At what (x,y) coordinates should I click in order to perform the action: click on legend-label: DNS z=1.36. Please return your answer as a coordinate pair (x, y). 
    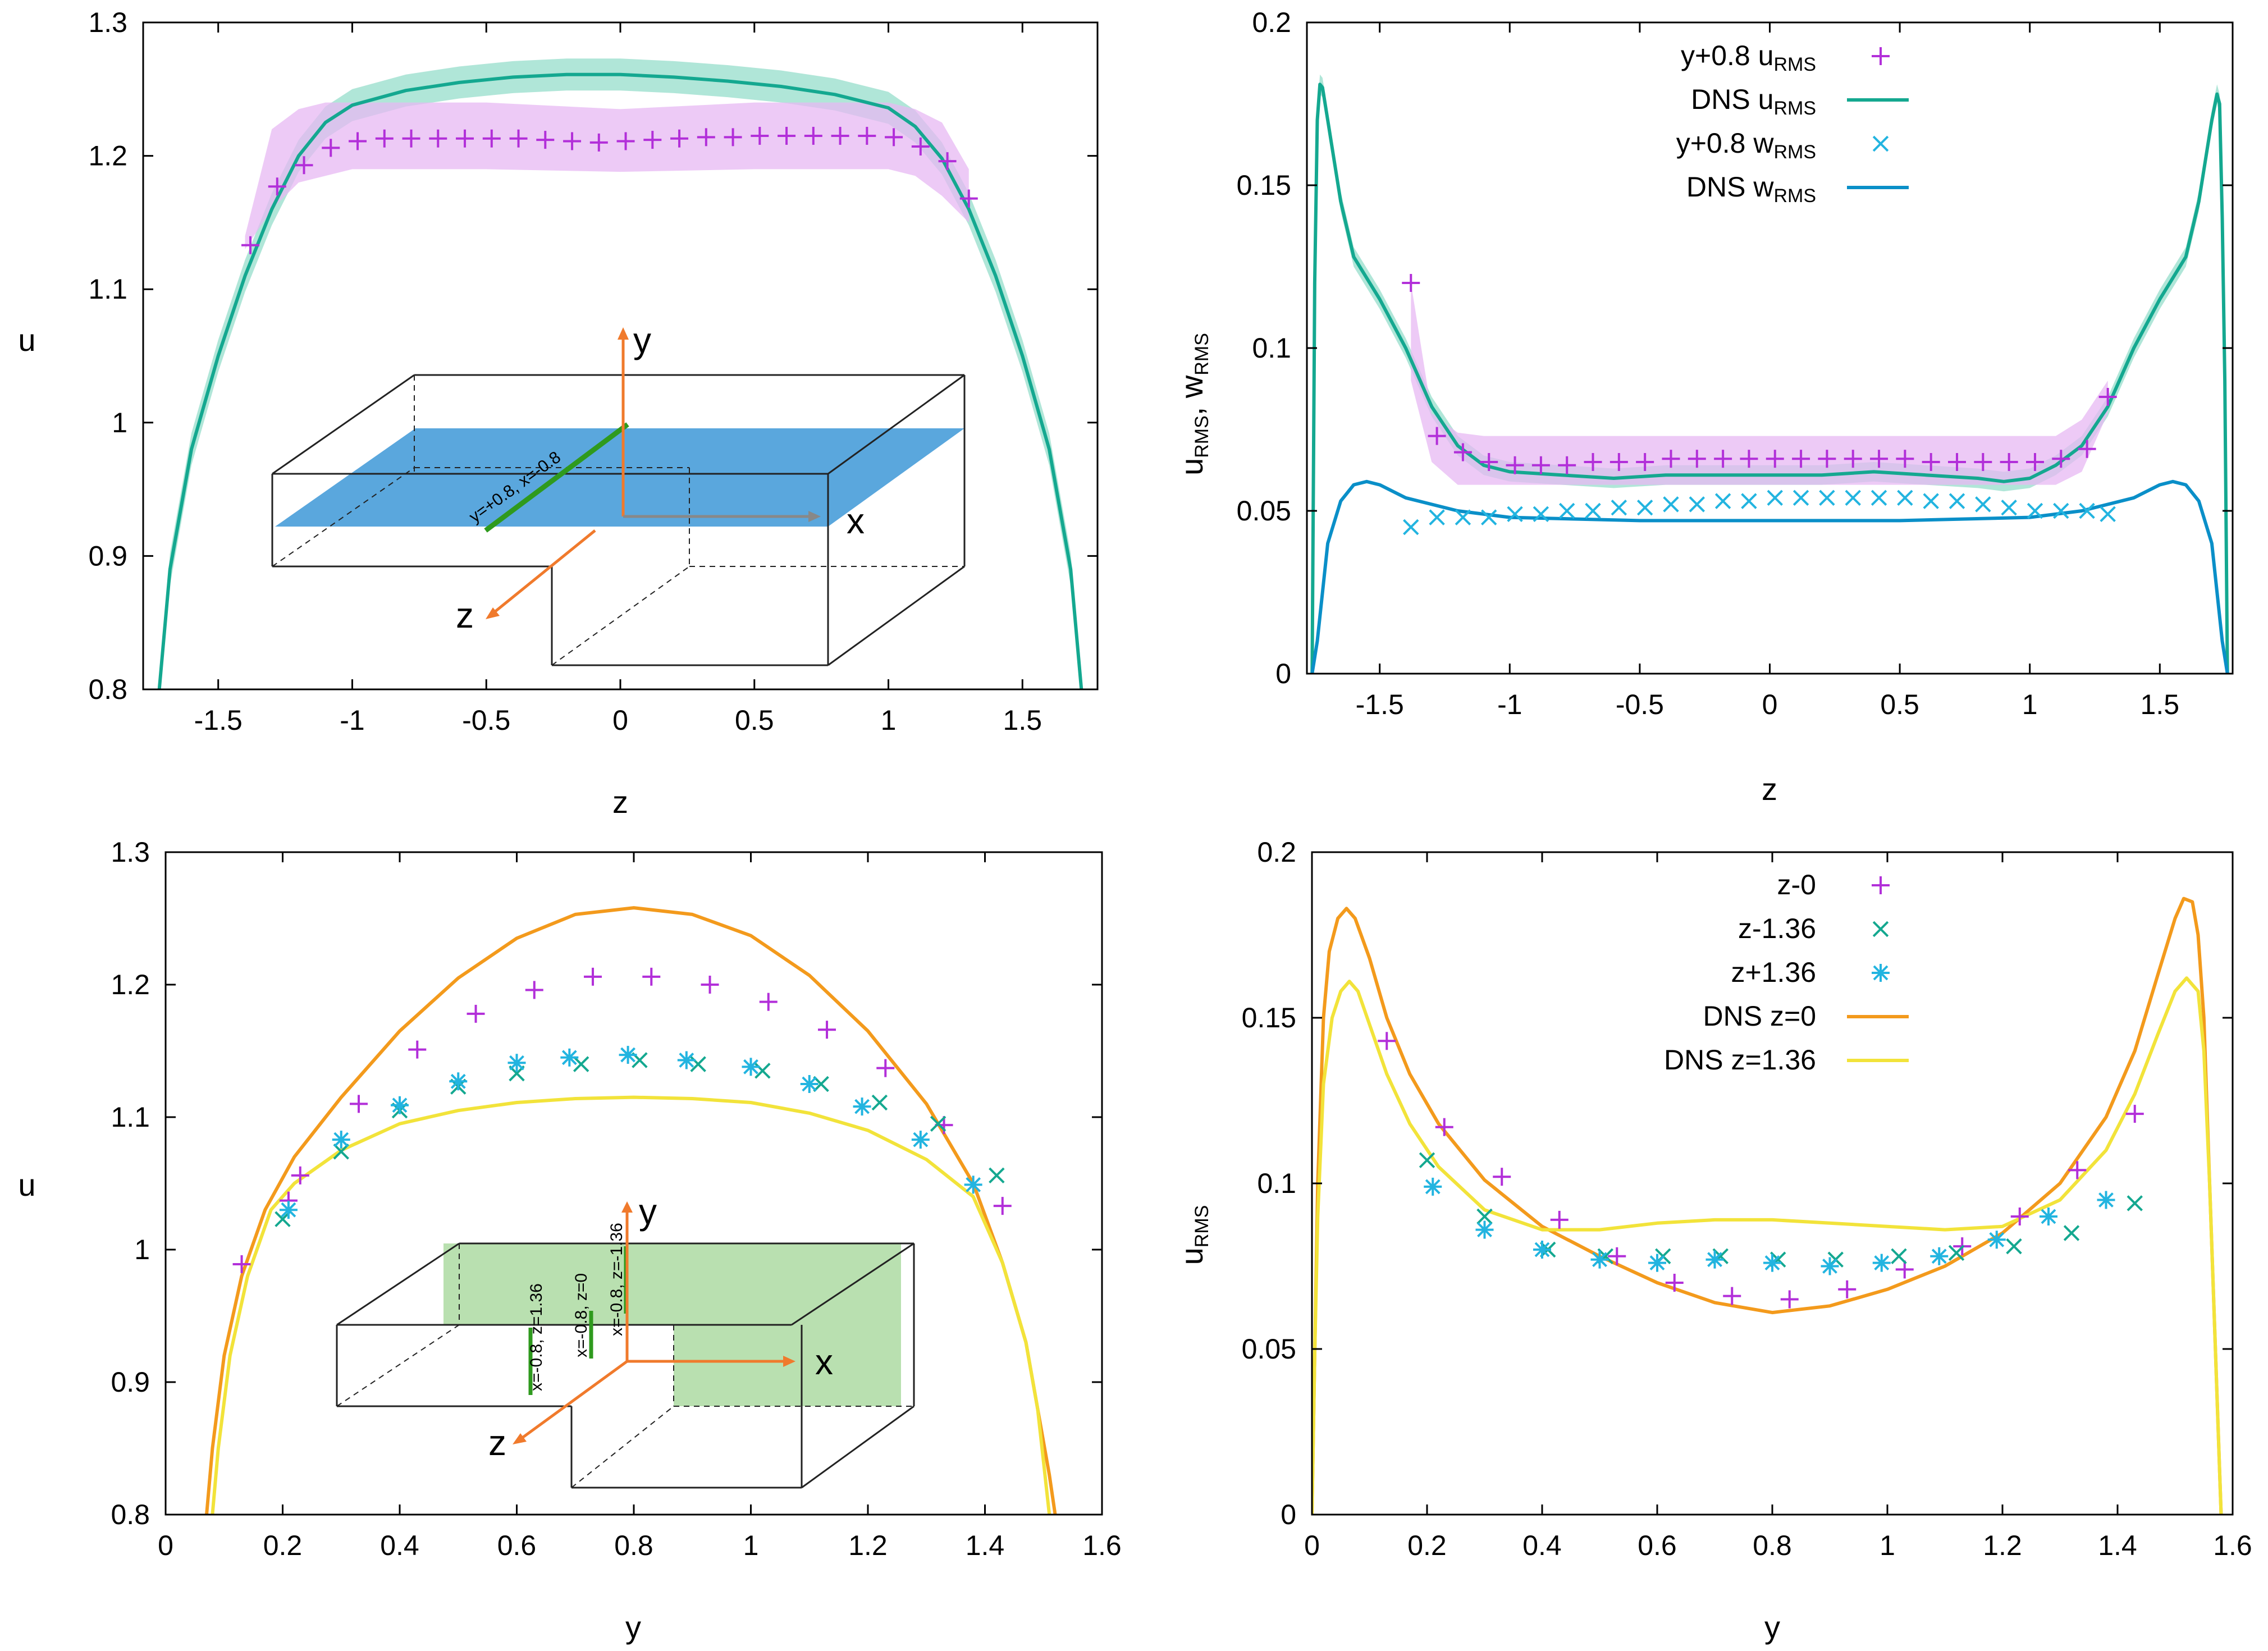
    Looking at the image, I should click on (1740, 1060).